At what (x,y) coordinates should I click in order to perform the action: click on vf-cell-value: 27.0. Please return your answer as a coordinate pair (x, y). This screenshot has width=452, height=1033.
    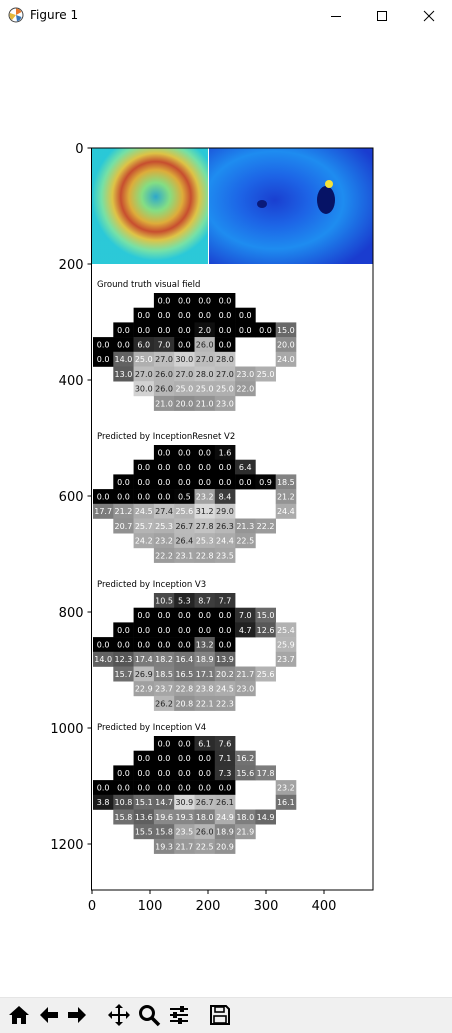
    Looking at the image, I should click on (225, 374).